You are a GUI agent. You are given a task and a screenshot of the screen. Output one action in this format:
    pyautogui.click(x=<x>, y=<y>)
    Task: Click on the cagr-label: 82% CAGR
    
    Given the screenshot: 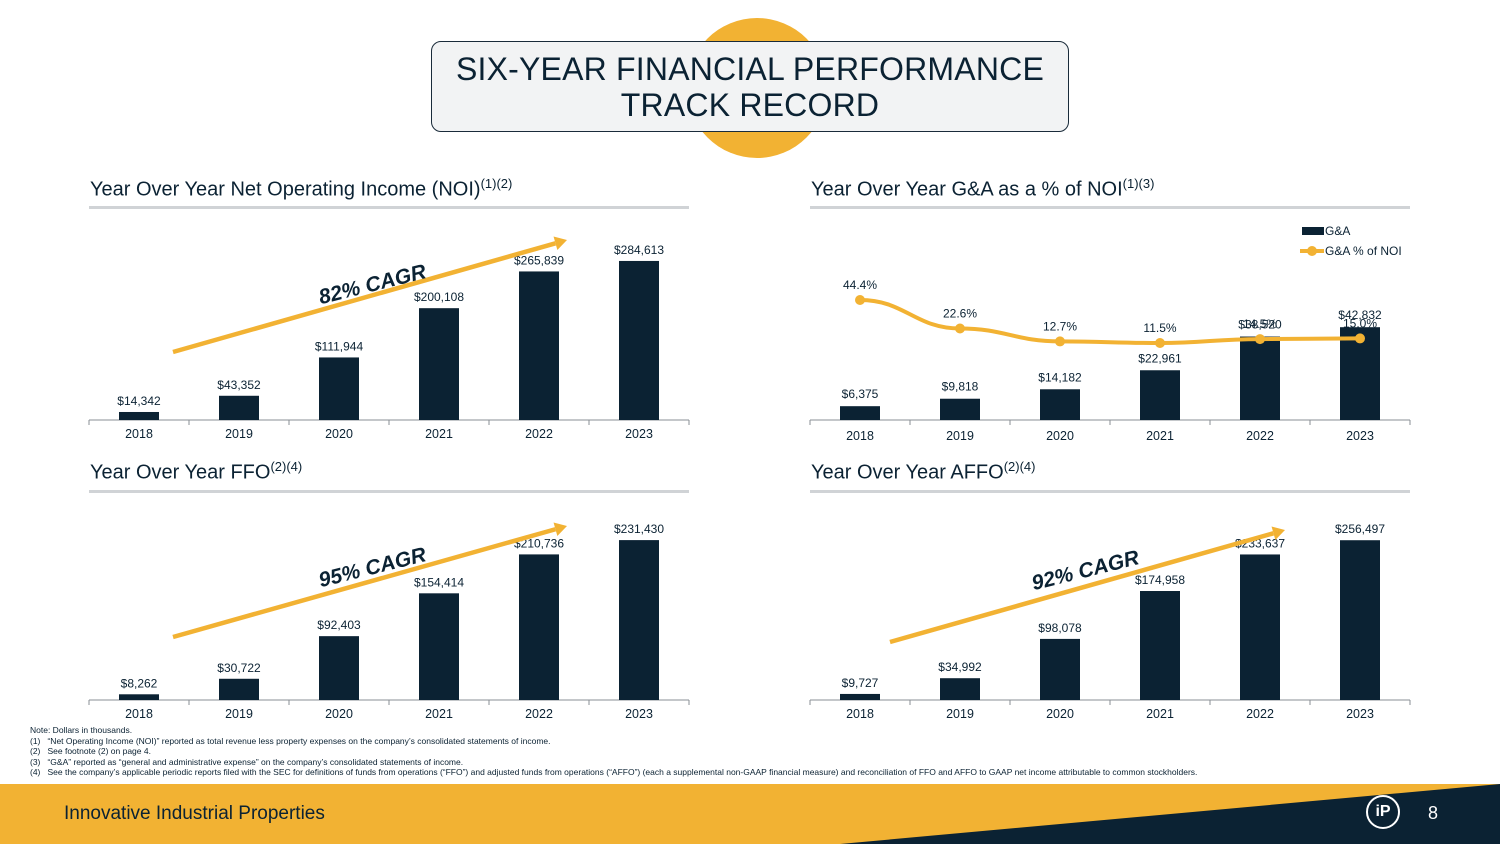 What is the action you would take?
    pyautogui.click(x=372, y=284)
    